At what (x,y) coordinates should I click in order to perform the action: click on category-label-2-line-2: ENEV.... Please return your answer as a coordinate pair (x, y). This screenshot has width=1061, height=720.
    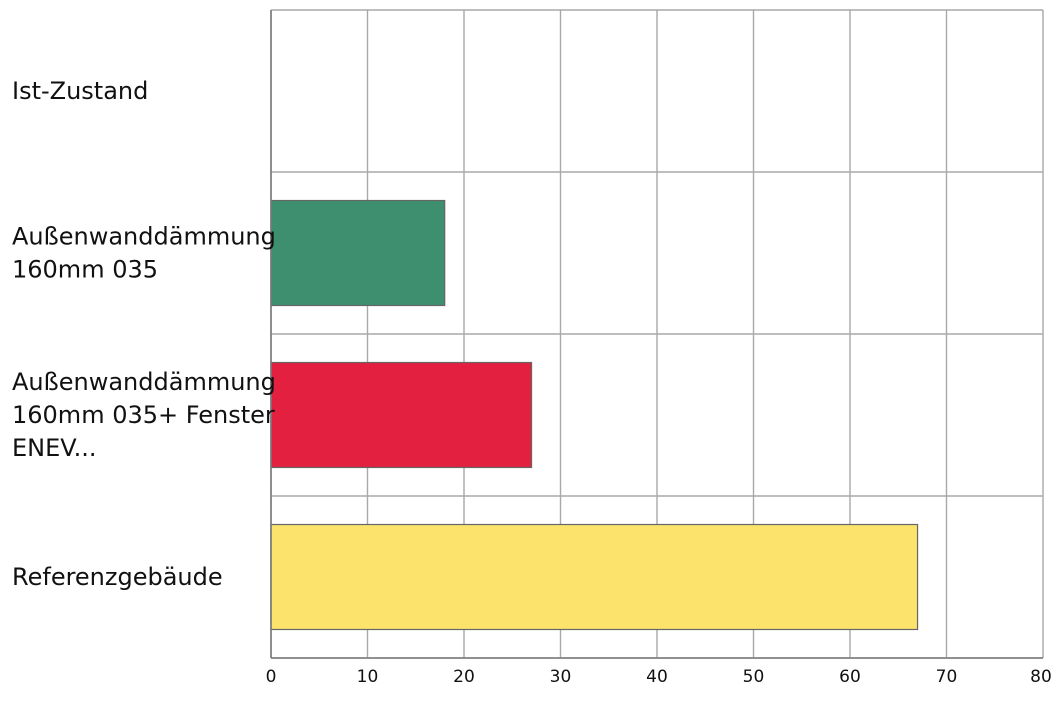
    Looking at the image, I should click on (54, 448).